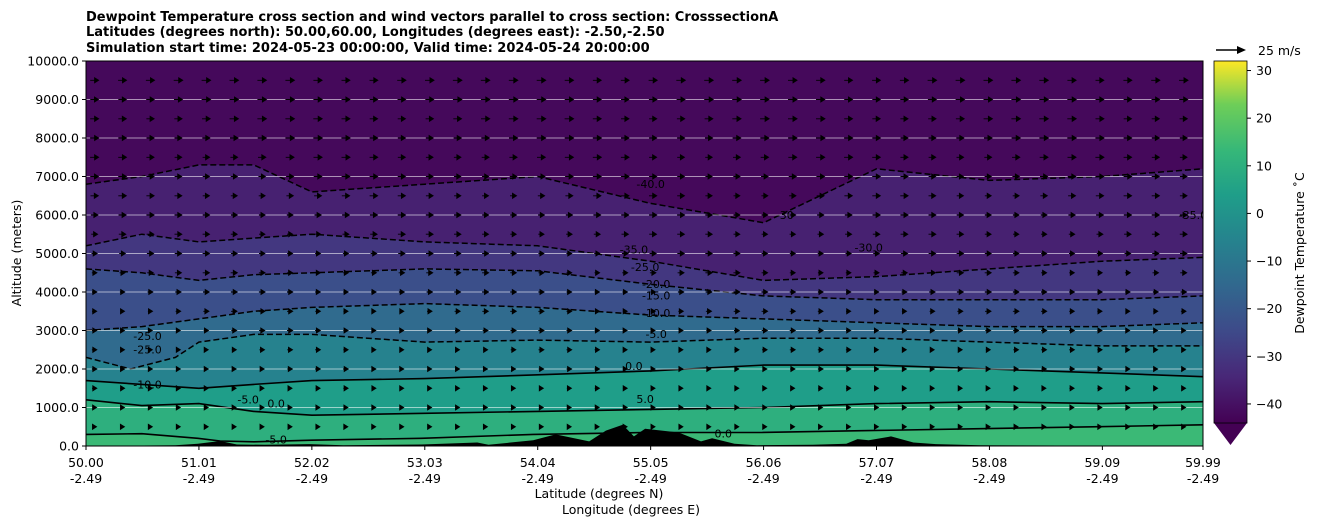 The height and width of the screenshot is (530, 1320). Describe the element at coordinates (57, 176) in the screenshot. I see `y-tick-label: 7000.0` at that location.